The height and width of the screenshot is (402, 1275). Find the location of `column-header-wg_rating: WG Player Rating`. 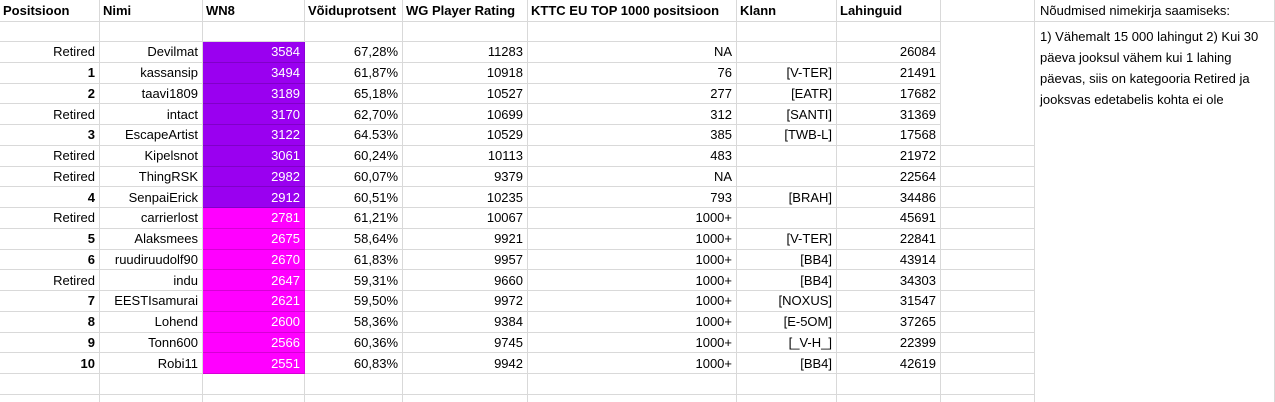

column-header-wg_rating: WG Player Rating is located at coordinates (465, 11).